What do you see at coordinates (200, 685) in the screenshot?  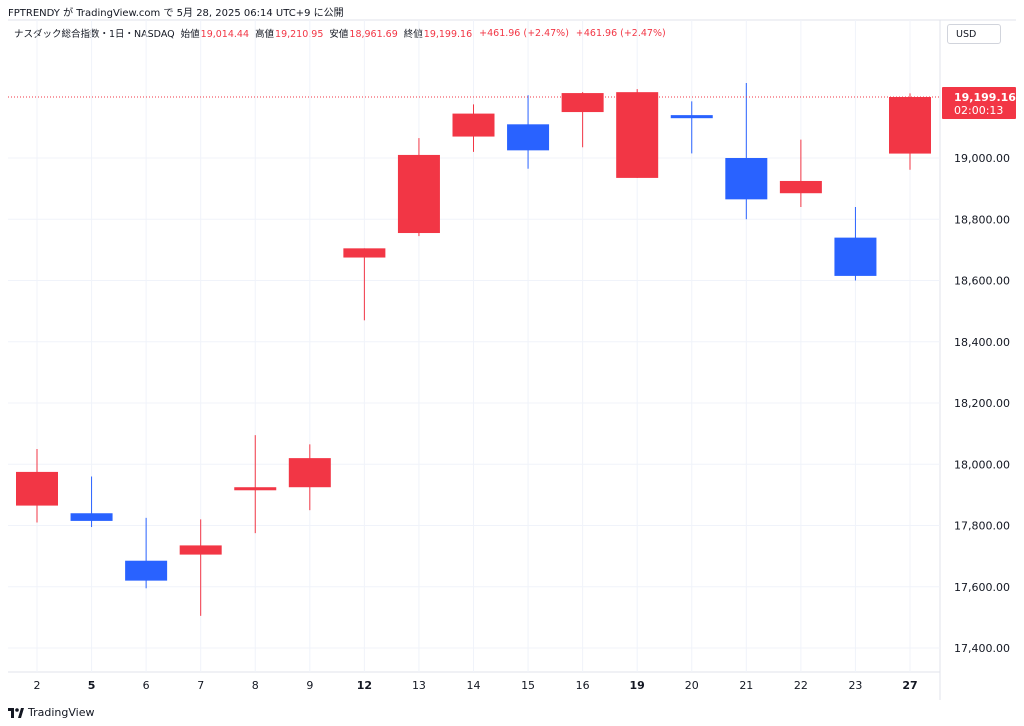 I see `x-tick-label: 7` at bounding box center [200, 685].